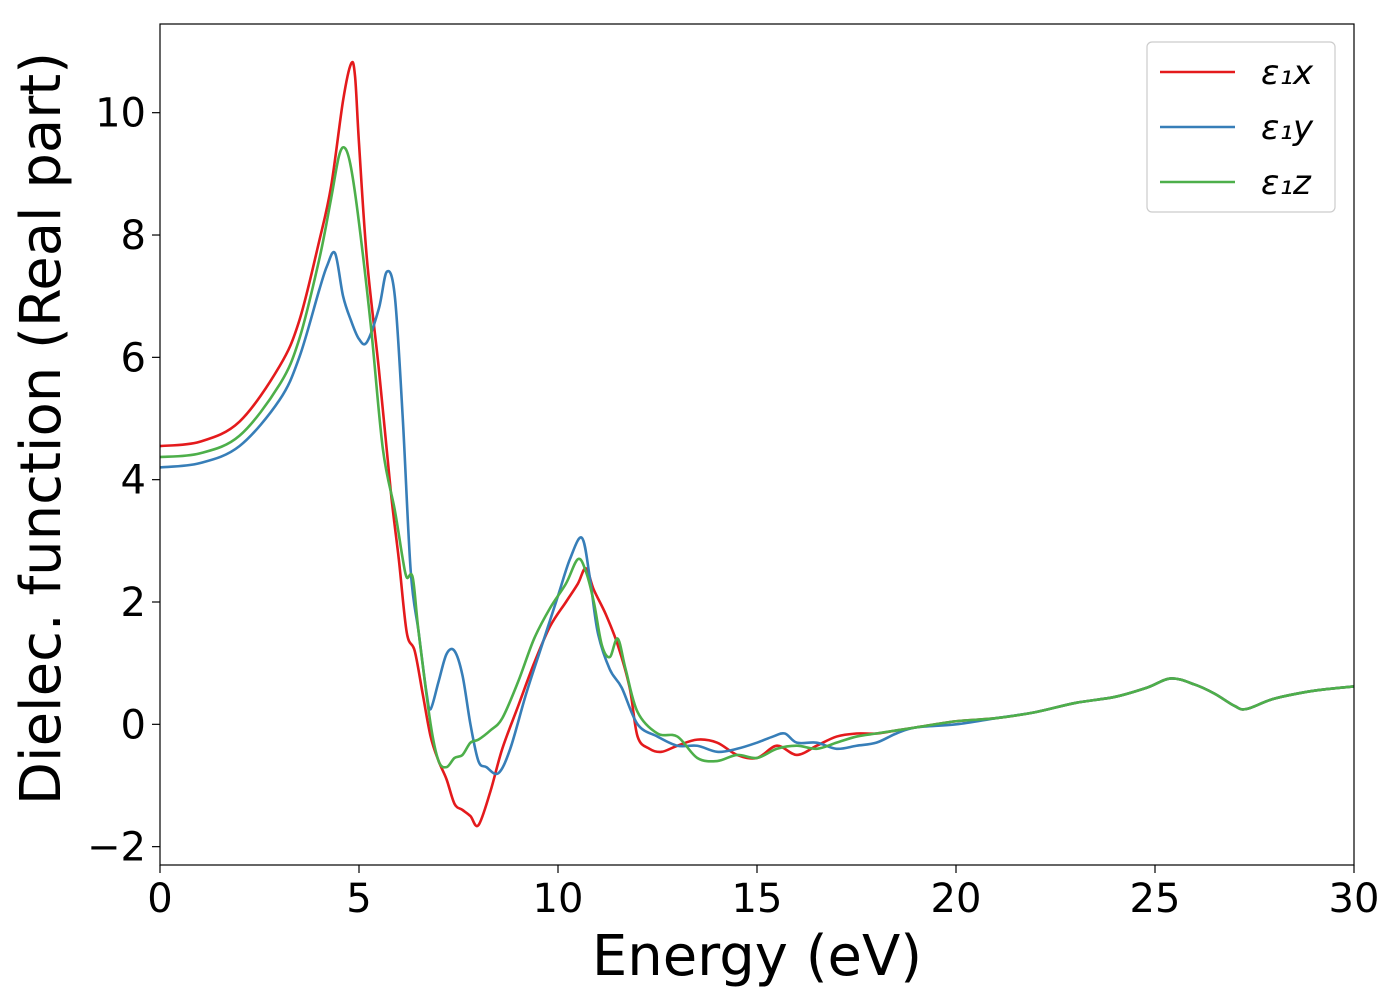  What do you see at coordinates (558, 899) in the screenshot?
I see `x-tick-label: 10` at bounding box center [558, 899].